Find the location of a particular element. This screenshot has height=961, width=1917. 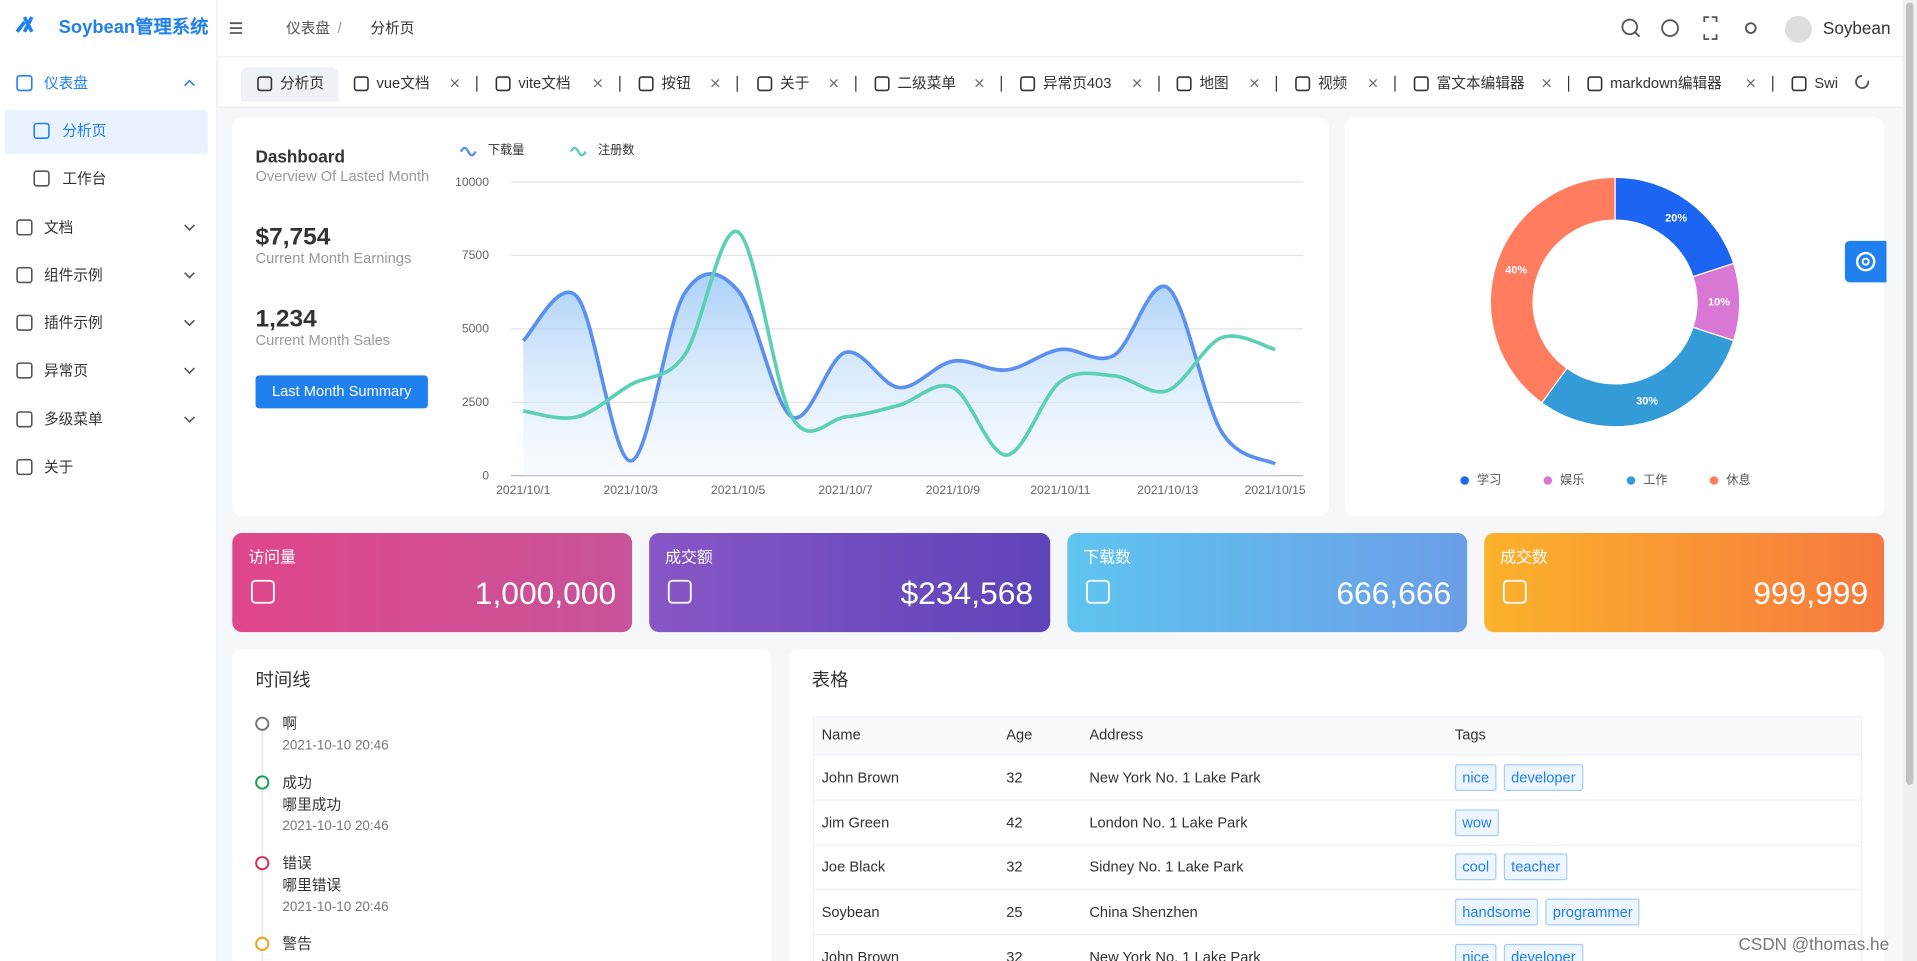

menu-item: 关于 is located at coordinates (59, 467).